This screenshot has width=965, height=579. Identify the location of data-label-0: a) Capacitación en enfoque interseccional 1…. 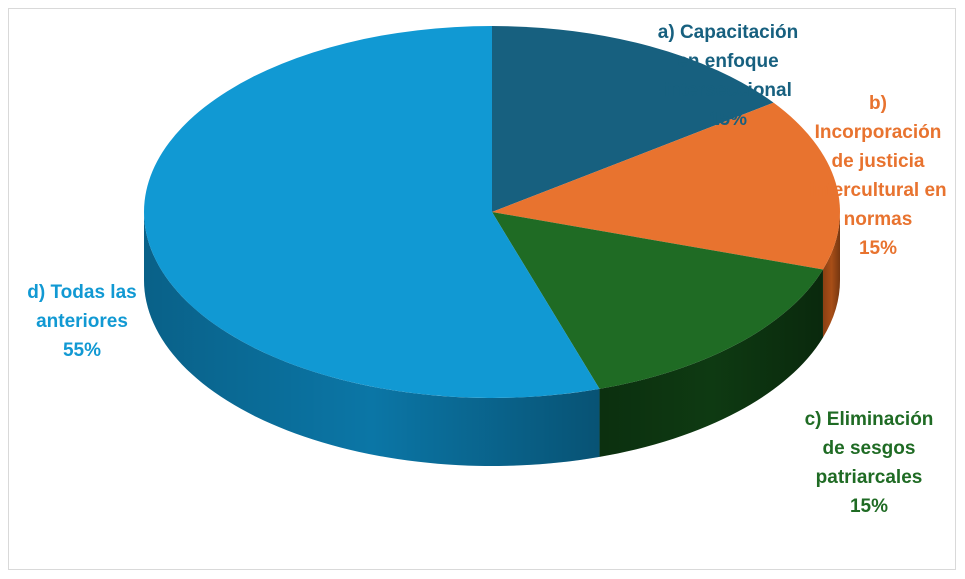
(728, 76).